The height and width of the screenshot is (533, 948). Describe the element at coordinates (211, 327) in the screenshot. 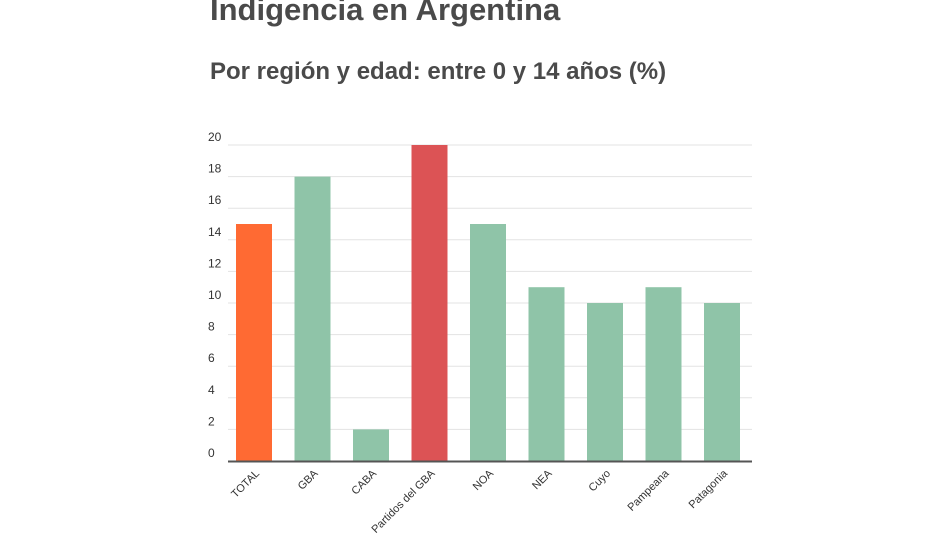

I see `y-tick-label: 8` at that location.